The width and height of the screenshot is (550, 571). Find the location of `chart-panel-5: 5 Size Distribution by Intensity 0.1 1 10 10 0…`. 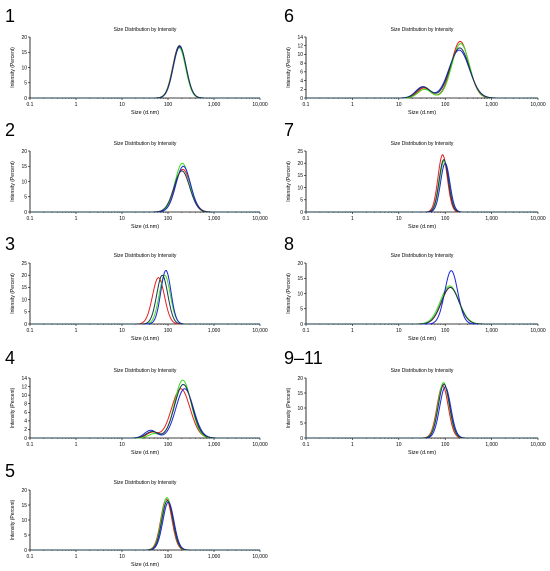

chart-panel-5: 5 Size Distribution by Intensity 0.1 1 10 10 0… is located at coordinates (136, 514).